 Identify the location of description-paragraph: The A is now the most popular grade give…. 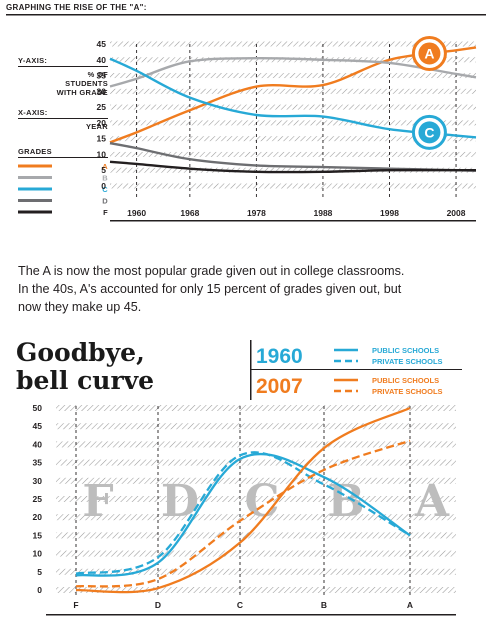
(248, 289).